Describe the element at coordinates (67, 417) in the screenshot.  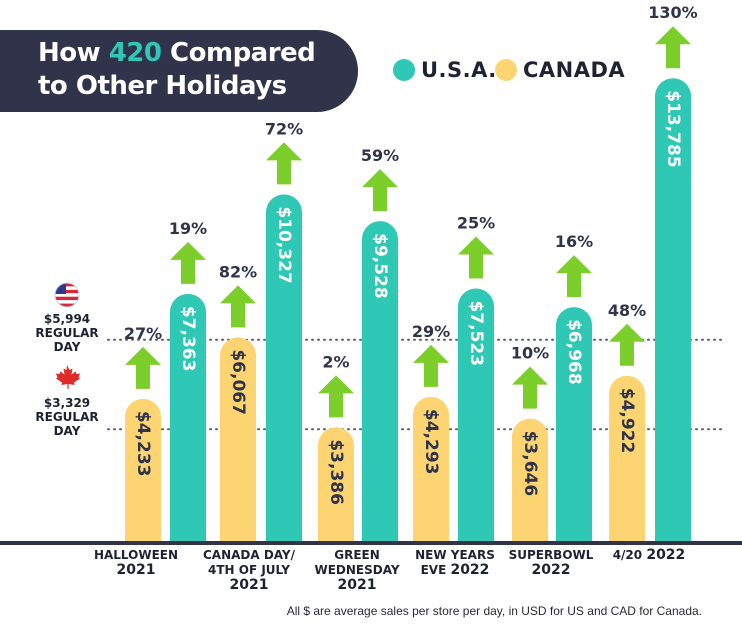
I see `canada-regular-day-label: $3,329 REGULAR DAY` at that location.